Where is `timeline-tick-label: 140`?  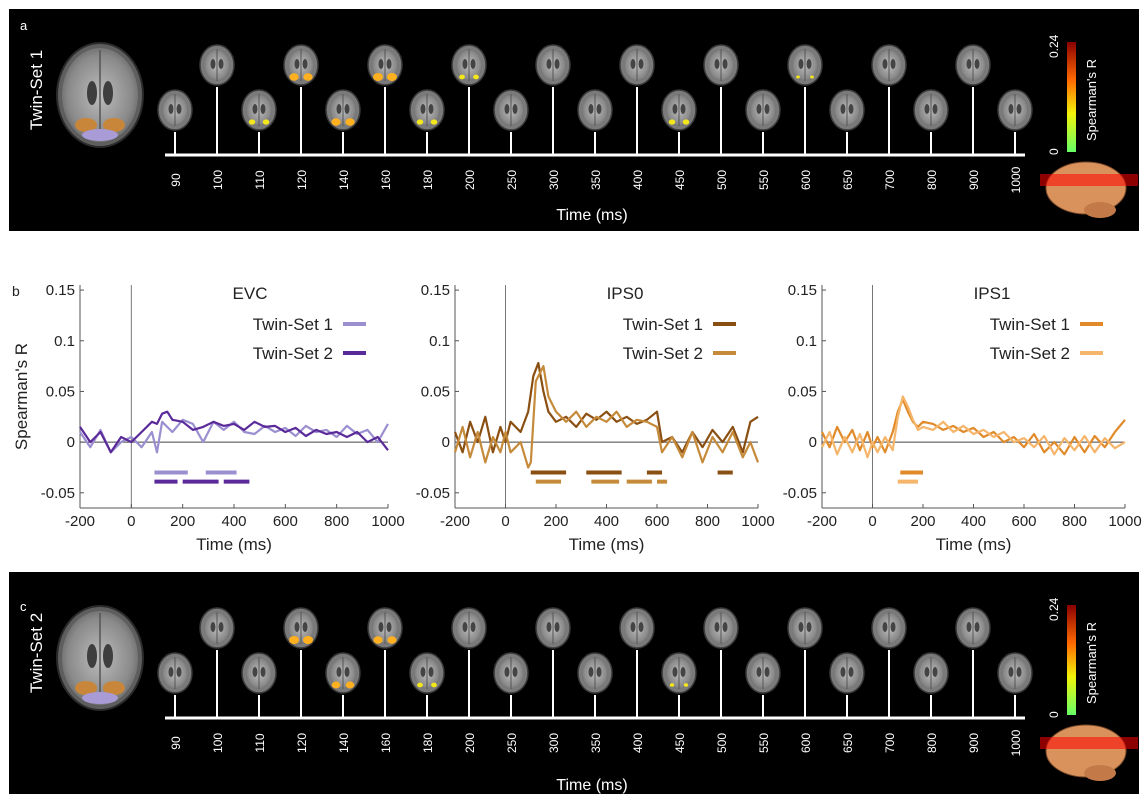
timeline-tick-label: 140 is located at coordinates (344, 180).